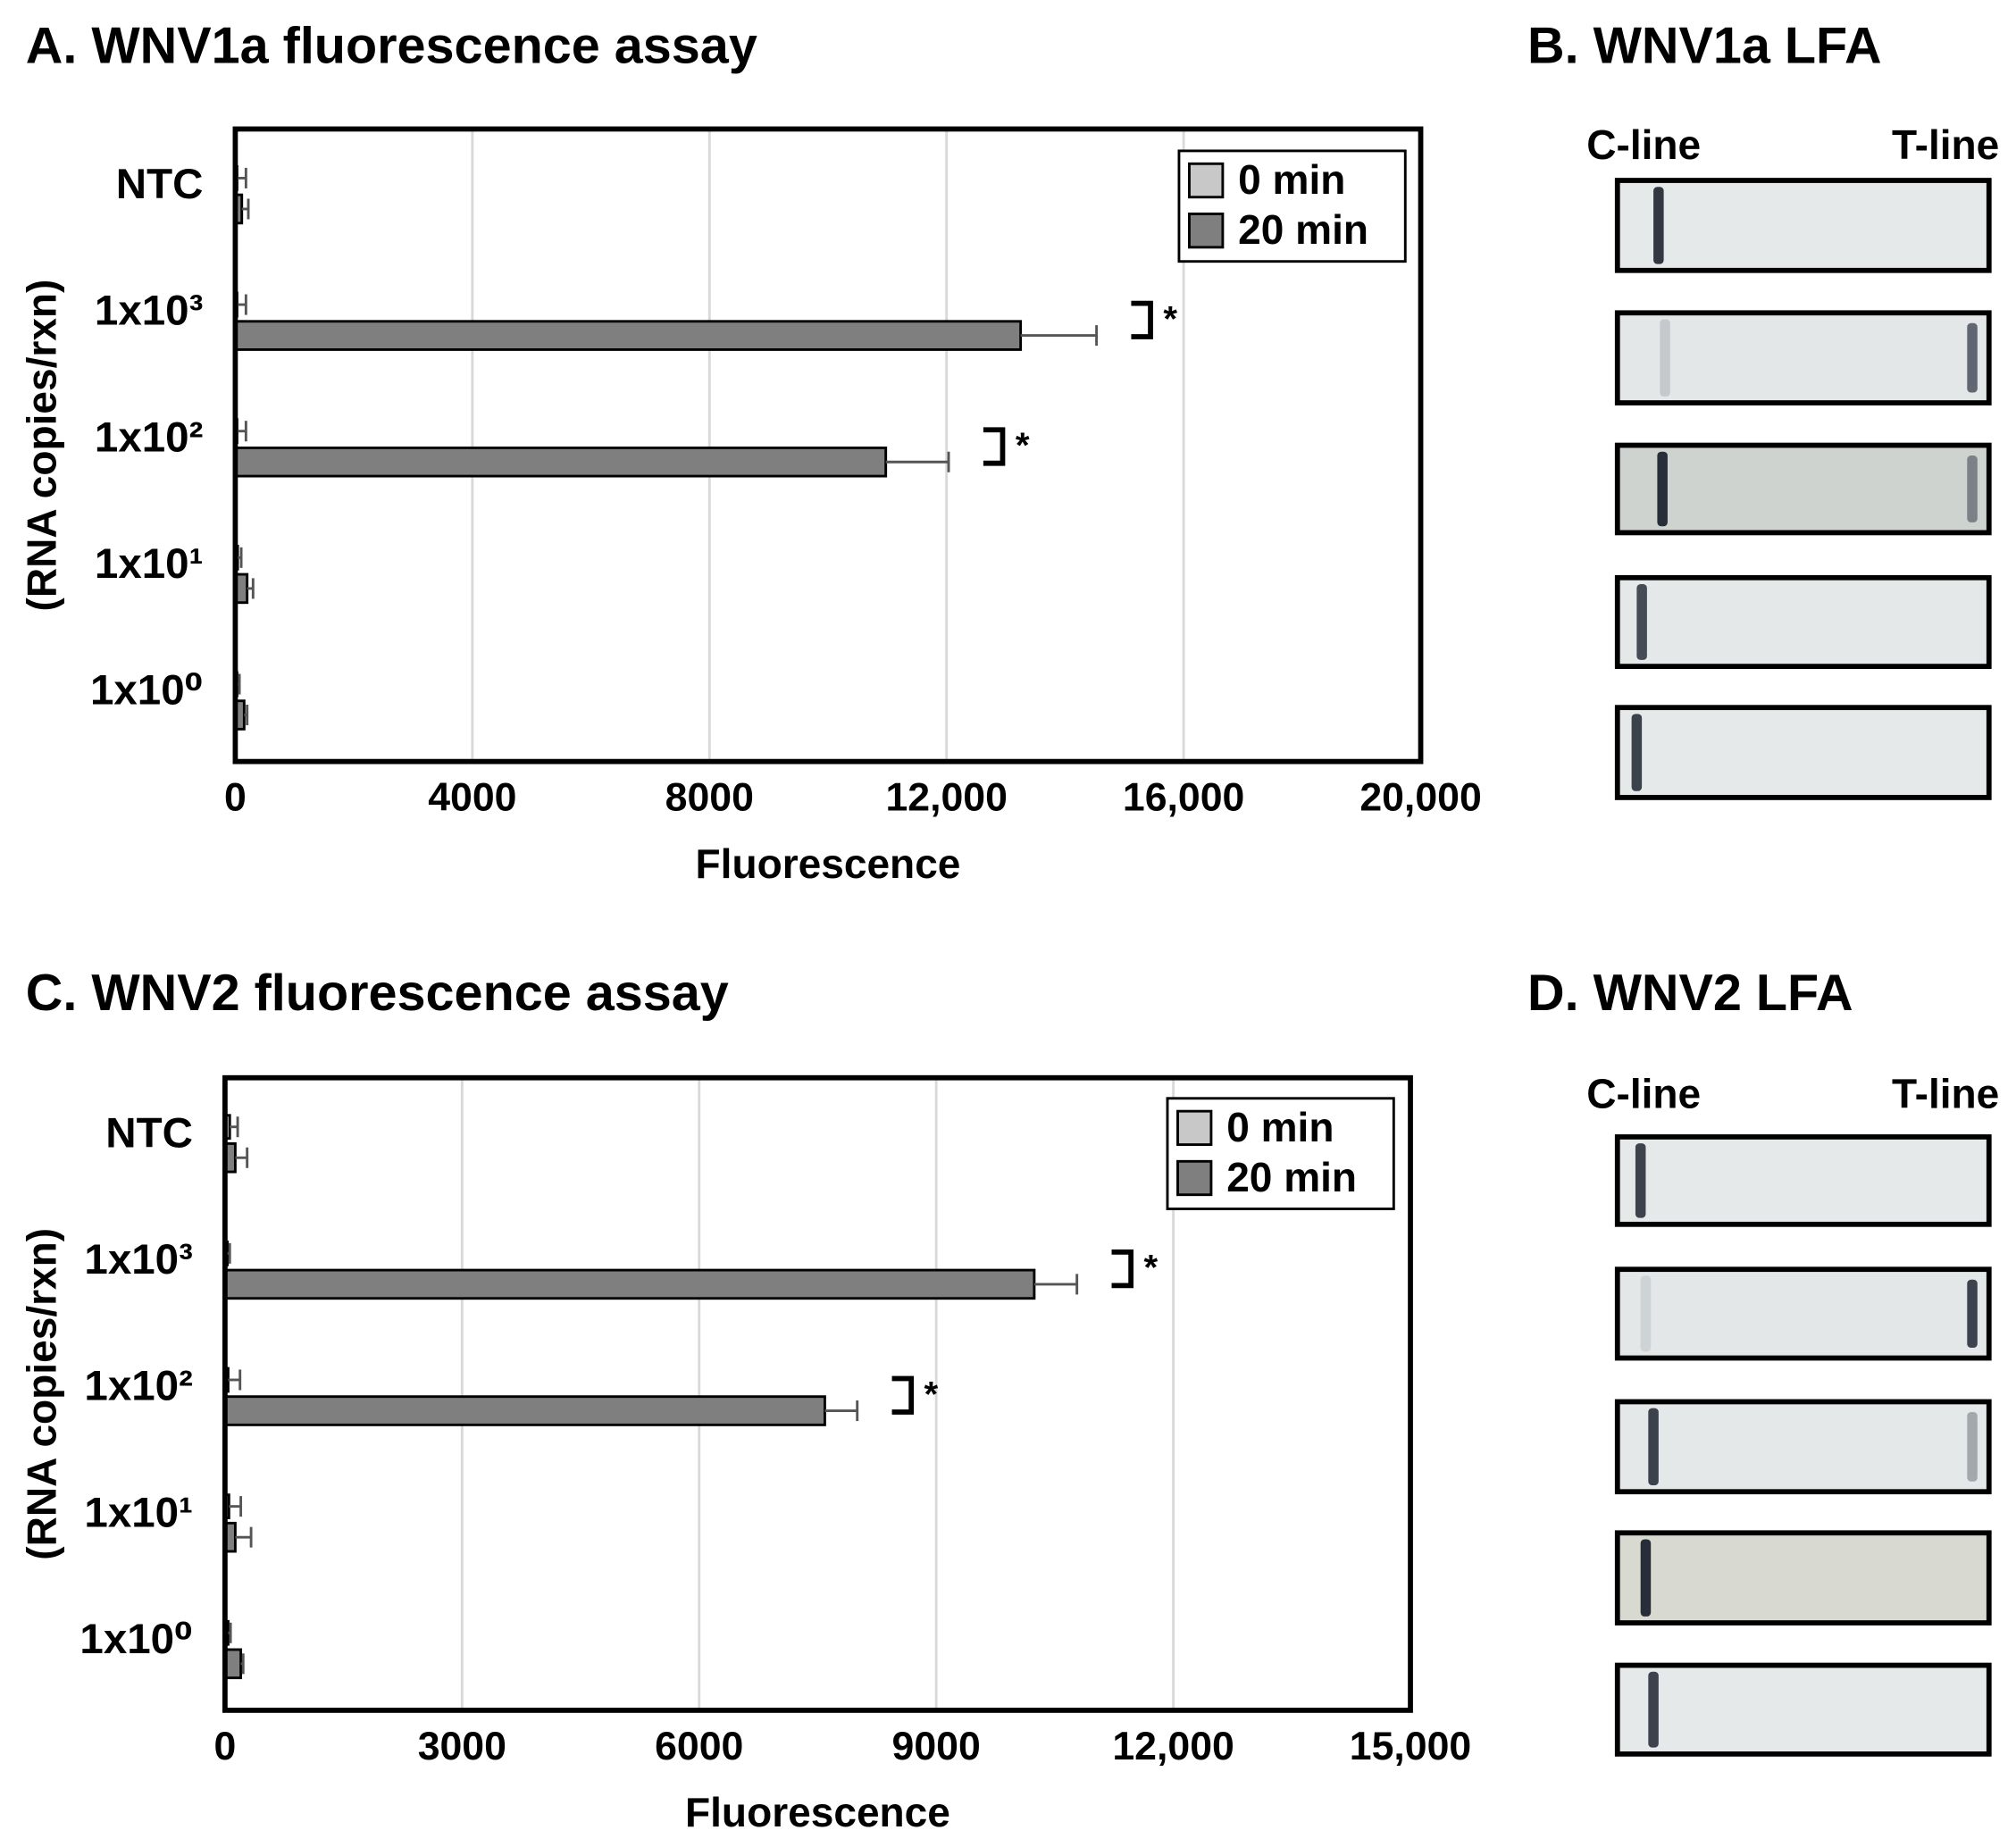 The image size is (2016, 1847). Describe the element at coordinates (1690, 993) in the screenshot. I see `panel-title: D. WNV2 LFA` at that location.